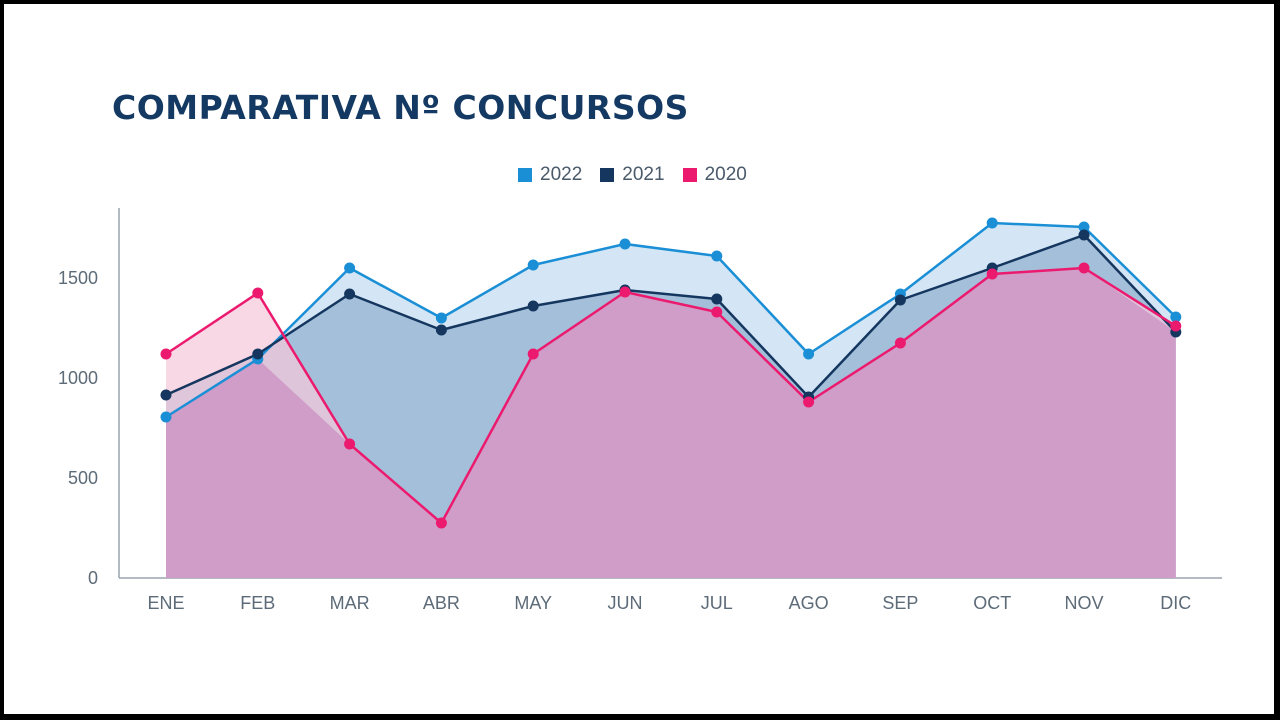 The height and width of the screenshot is (720, 1280). What do you see at coordinates (83, 478) in the screenshot?
I see `y-tick-label: 500` at bounding box center [83, 478].